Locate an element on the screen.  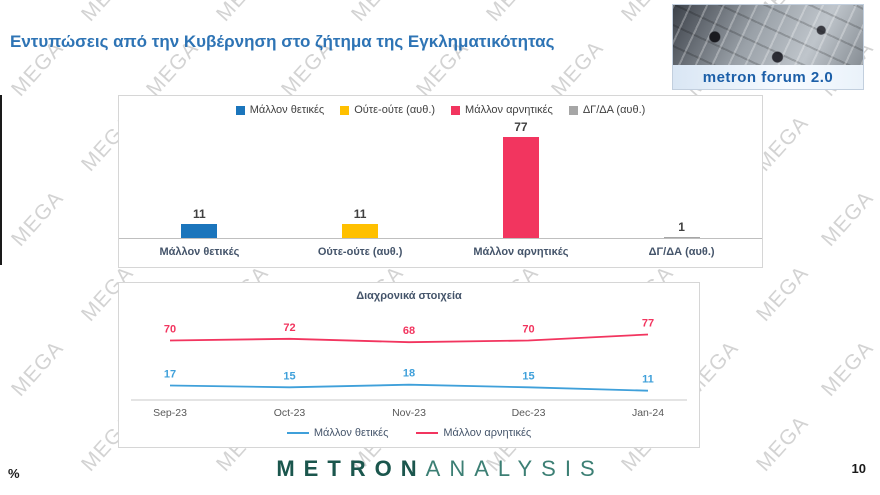
metron-analysis-logo: METRONANALYSIS is located at coordinates (440, 469).